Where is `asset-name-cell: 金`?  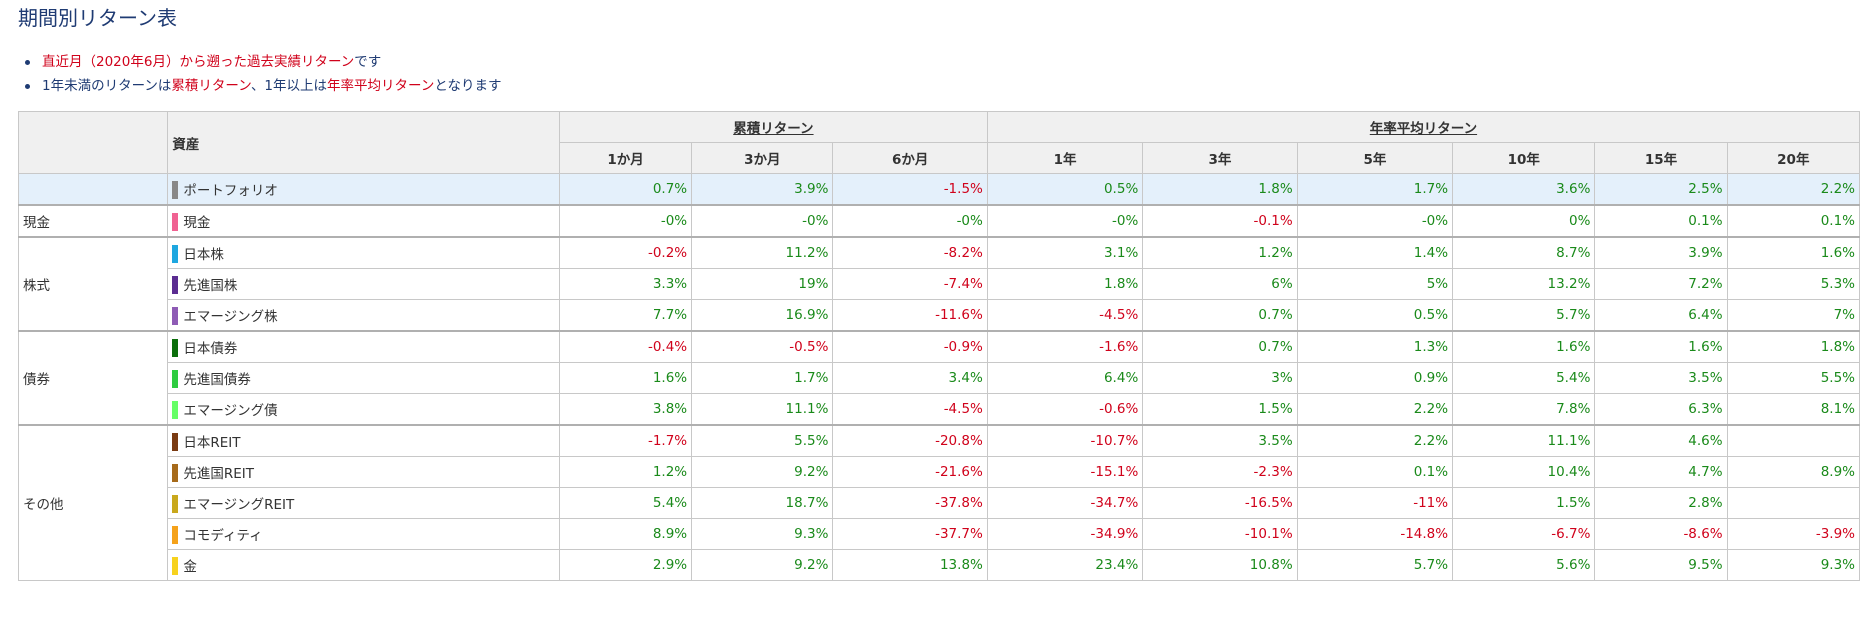
asset-name-cell: 金 is located at coordinates (363, 565).